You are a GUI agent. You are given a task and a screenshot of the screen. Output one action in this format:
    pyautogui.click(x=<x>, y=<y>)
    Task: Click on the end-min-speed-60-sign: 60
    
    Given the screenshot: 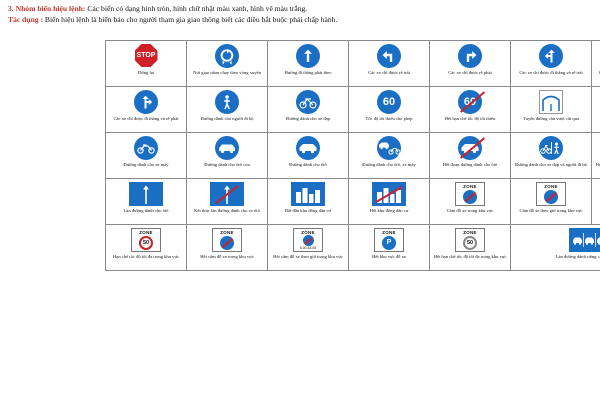 What is the action you would take?
    pyautogui.click(x=472, y=101)
    